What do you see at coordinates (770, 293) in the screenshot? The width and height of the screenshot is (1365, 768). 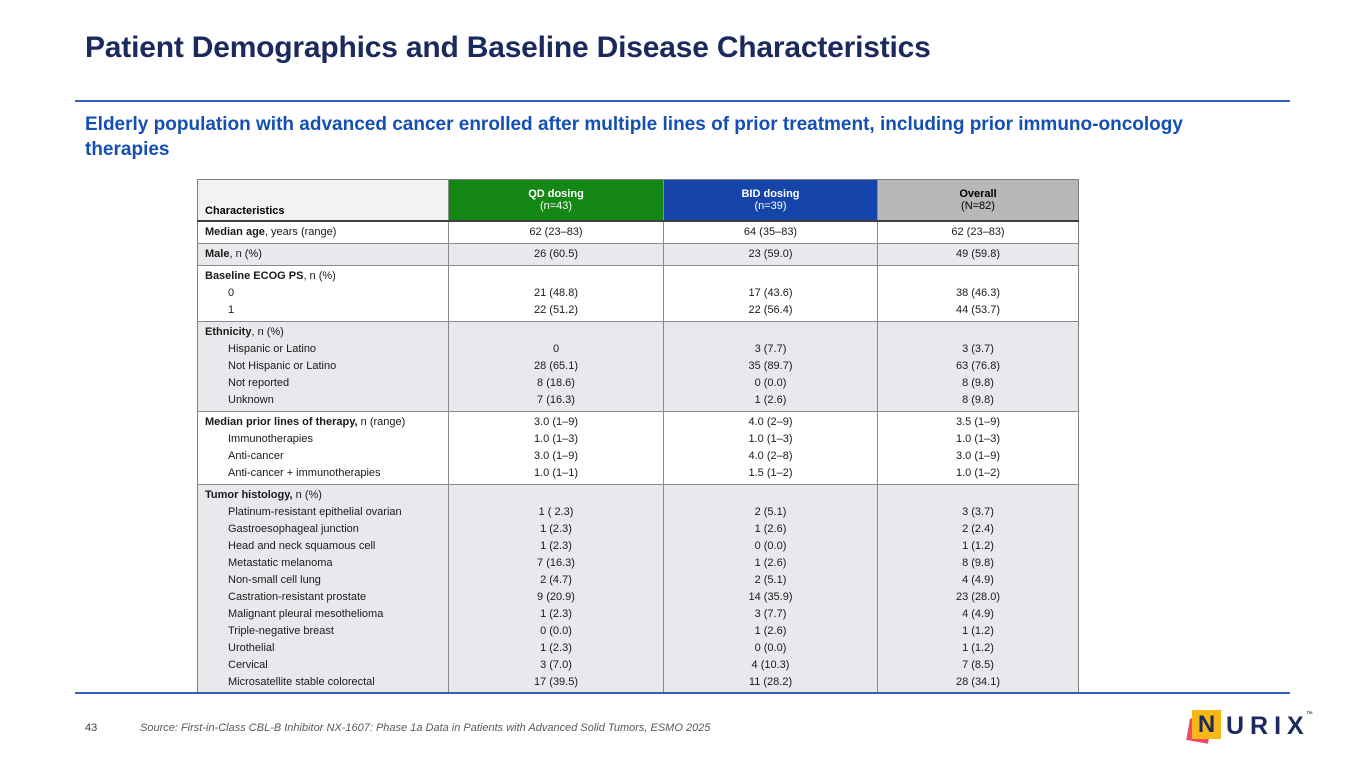 I see `value-cell: 17 (43.6)` at bounding box center [770, 293].